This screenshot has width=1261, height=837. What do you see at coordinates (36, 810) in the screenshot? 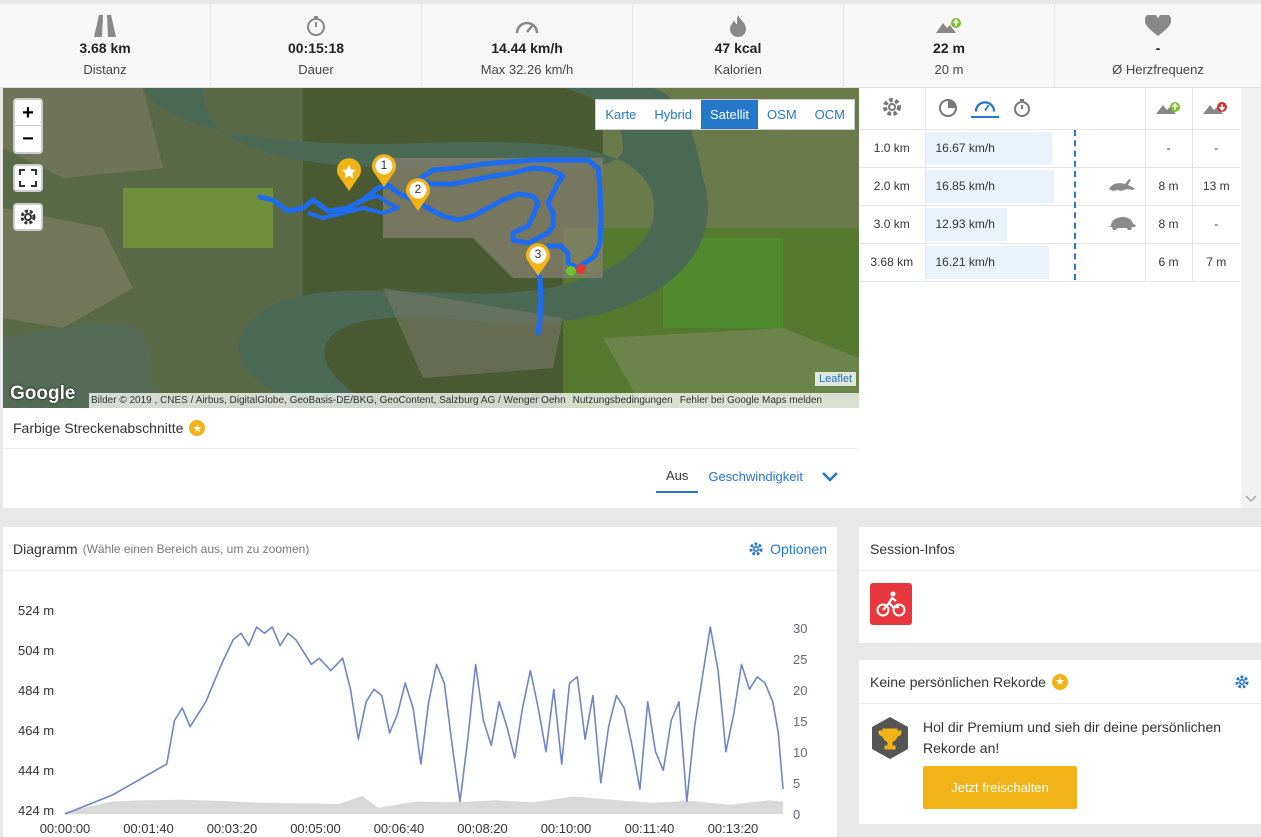
I see `y-left-tick: 424 m` at bounding box center [36, 810].